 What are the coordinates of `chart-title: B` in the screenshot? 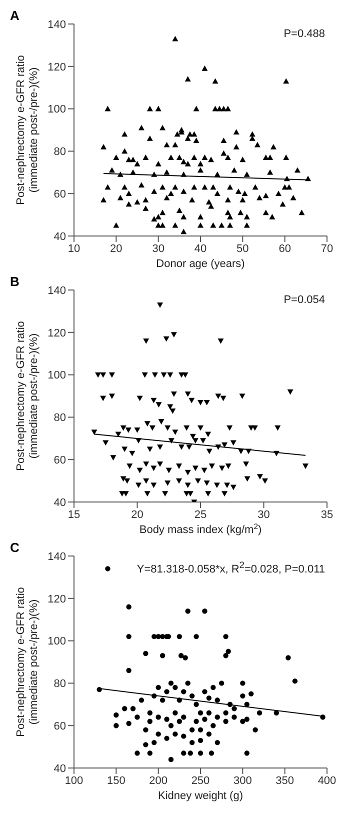 It's located at (15, 281).